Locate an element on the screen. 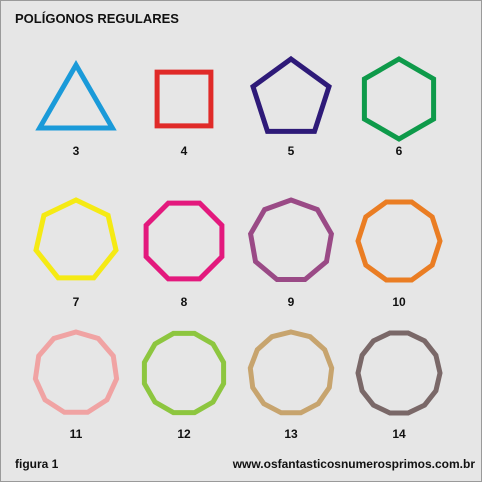 The image size is (482, 482). polygon-label-5: 5 is located at coordinates (291, 151).